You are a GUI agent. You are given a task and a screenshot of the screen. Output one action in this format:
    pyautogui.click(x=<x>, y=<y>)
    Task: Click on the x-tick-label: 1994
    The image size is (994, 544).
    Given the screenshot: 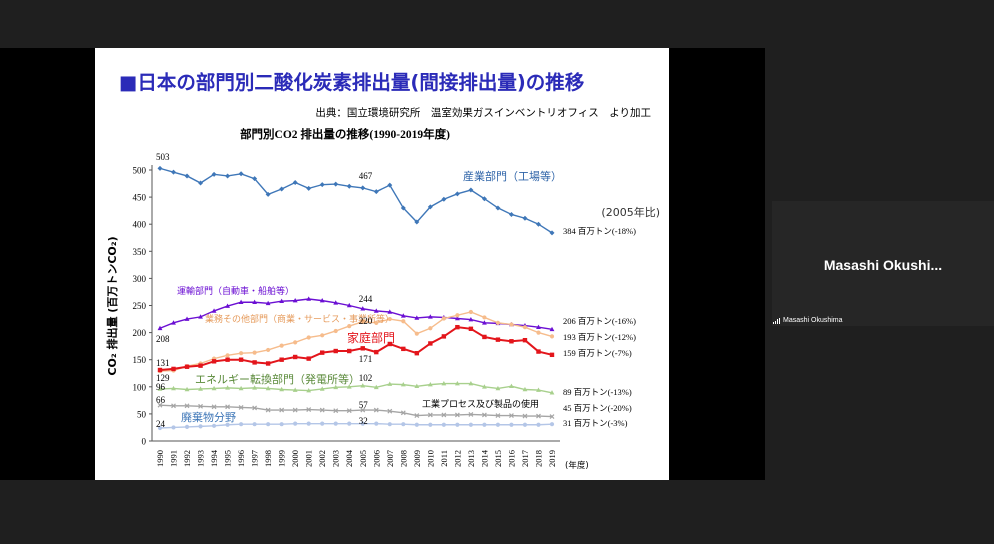 What is the action you would take?
    pyautogui.click(x=214, y=458)
    